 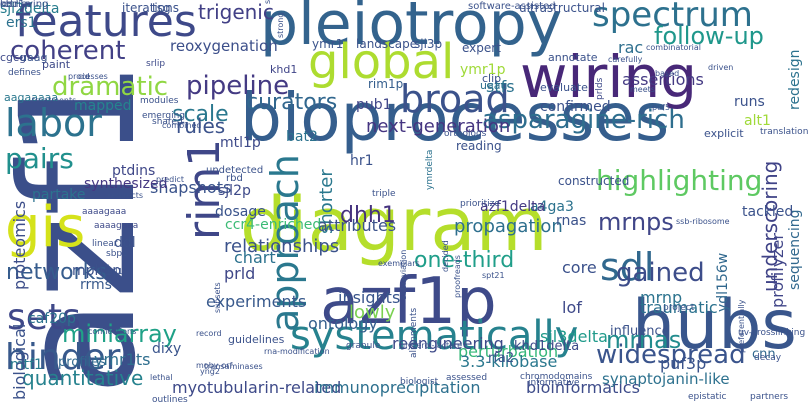 What do you see at coordinates (724, 133) in the screenshot?
I see `word-explicit: explicit` at bounding box center [724, 133].